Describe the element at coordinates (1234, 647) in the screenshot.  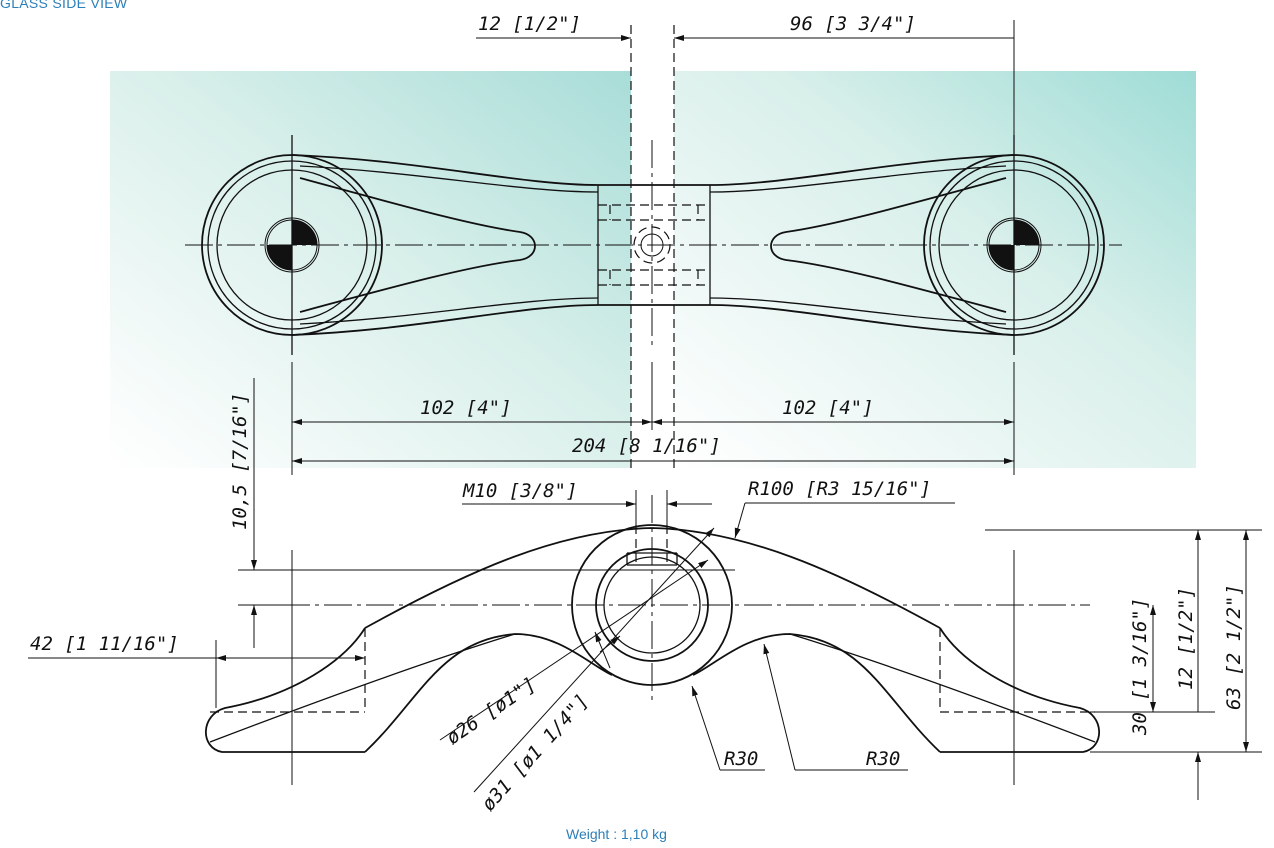
I see `dim-height-63: 63 [2 1/2"]` at that location.